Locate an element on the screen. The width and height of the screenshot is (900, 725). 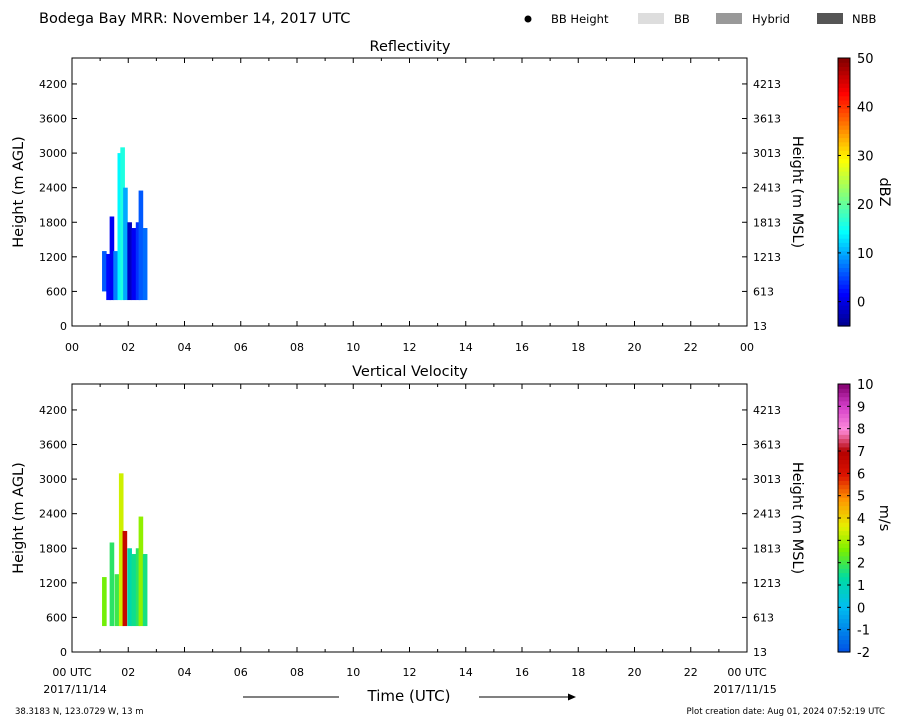
reflectivity-colorbar-label: dBZ is located at coordinates (884, 191).